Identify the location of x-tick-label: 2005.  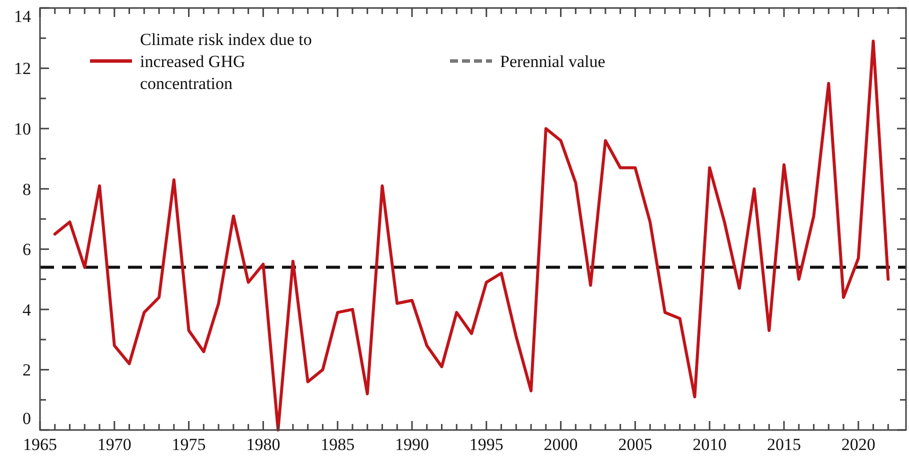
(635, 444).